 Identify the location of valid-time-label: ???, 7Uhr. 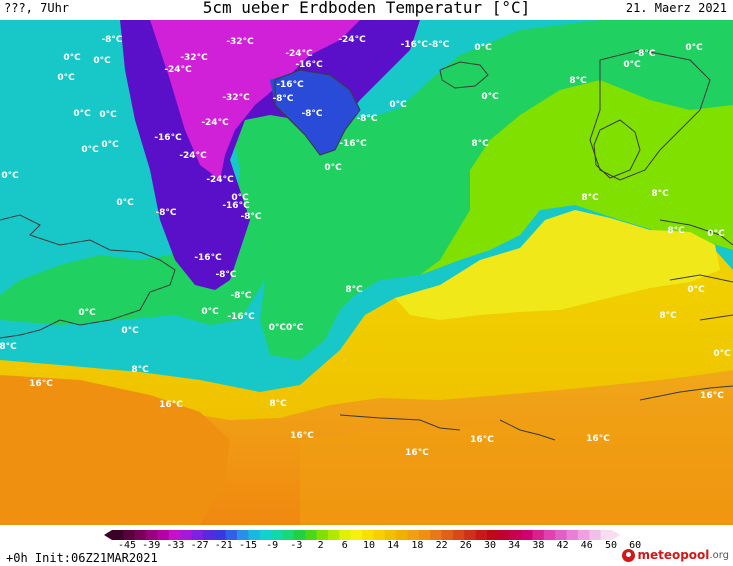
(37, 8).